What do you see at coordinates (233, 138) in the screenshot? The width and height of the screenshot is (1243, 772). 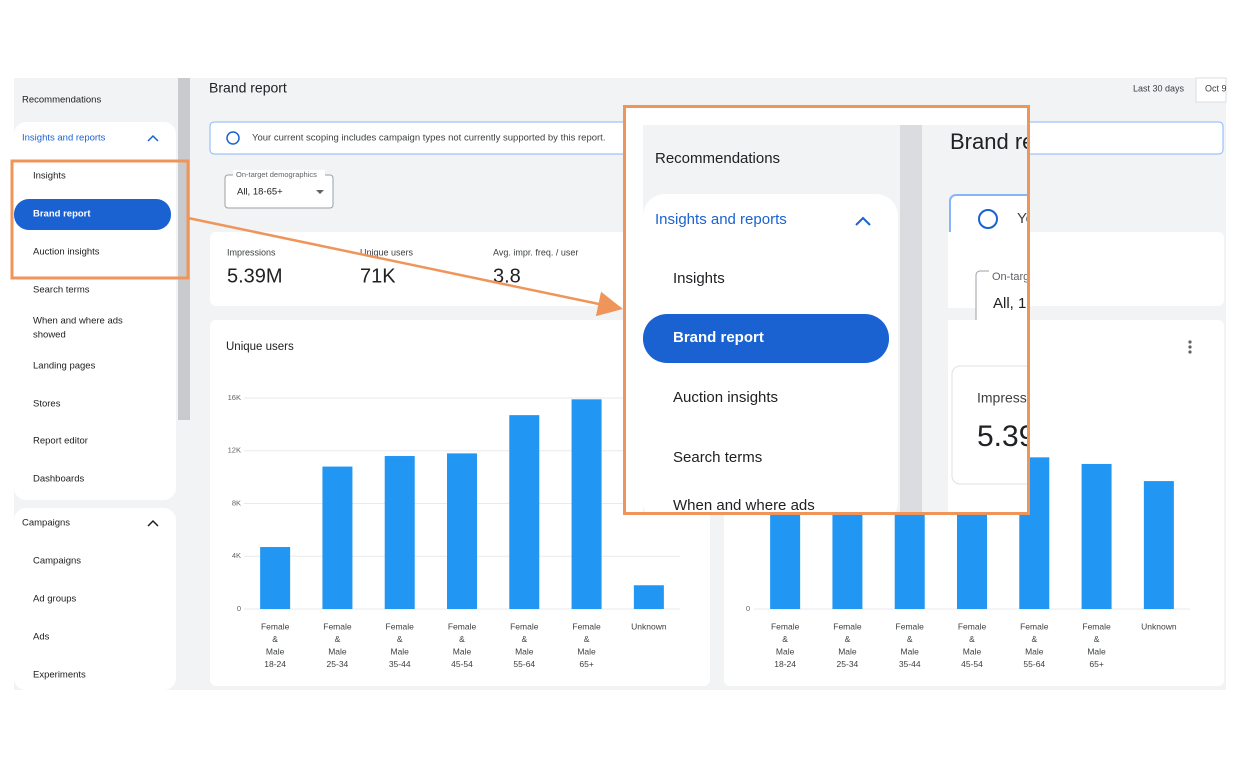 I see `info-icon` at bounding box center [233, 138].